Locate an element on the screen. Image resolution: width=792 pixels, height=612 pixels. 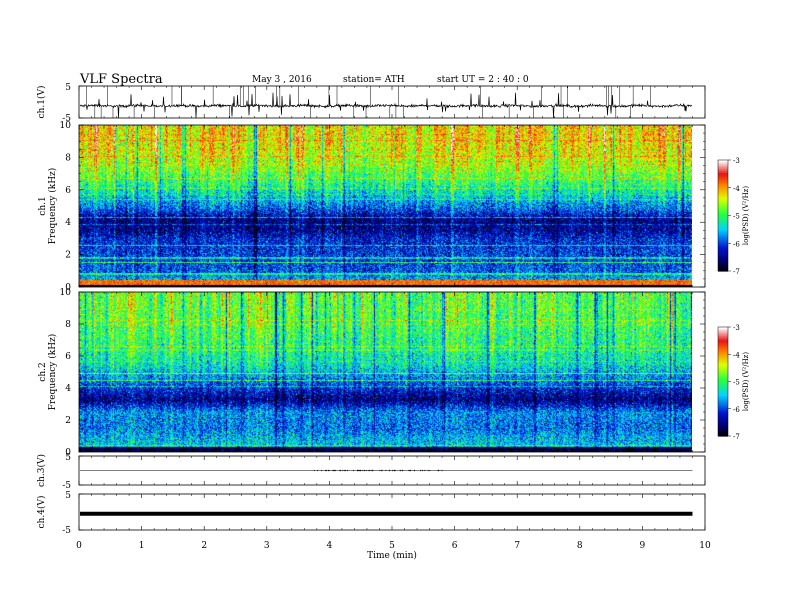
ch2-spec-colorbar-tick-label: -3 is located at coordinates (736, 328).